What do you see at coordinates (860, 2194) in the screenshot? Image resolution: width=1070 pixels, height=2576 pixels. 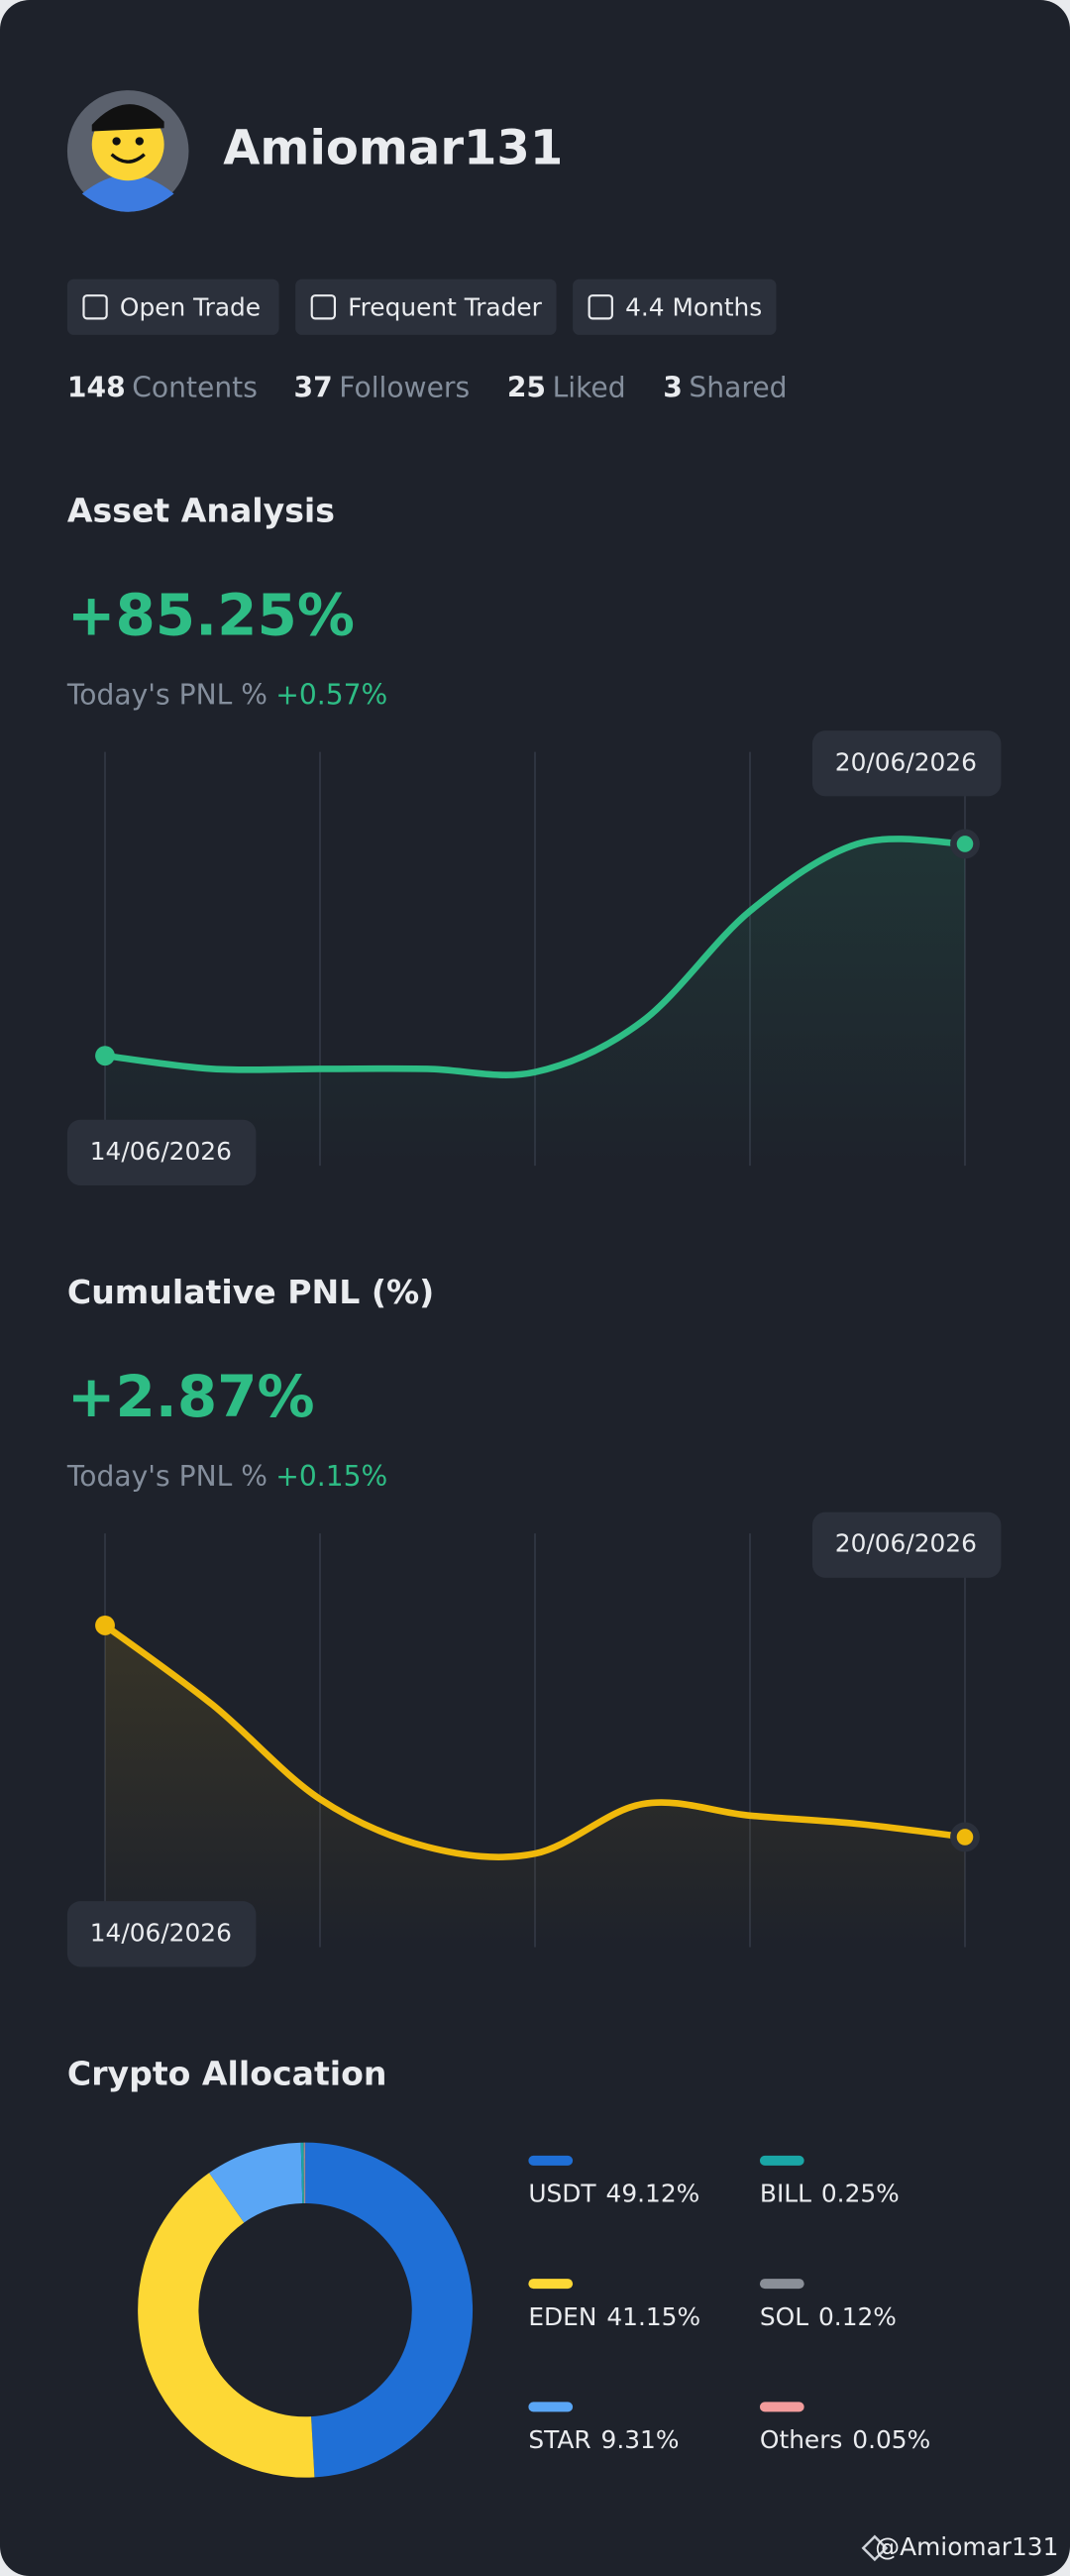 I see `legend-value: 0.25%` at bounding box center [860, 2194].